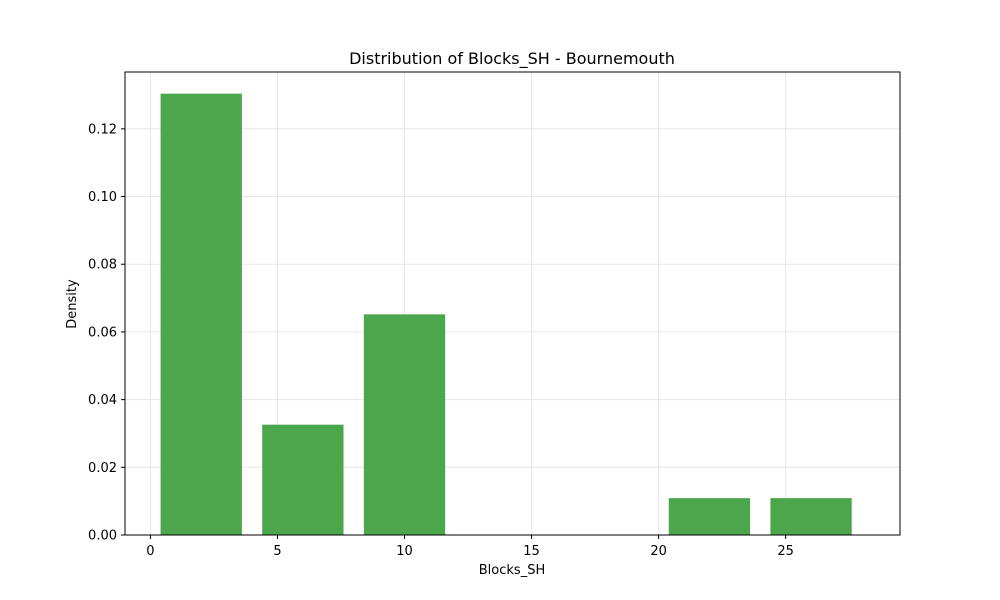  Describe the element at coordinates (102, 197) in the screenshot. I see `y-tick-label: 0.10` at that location.